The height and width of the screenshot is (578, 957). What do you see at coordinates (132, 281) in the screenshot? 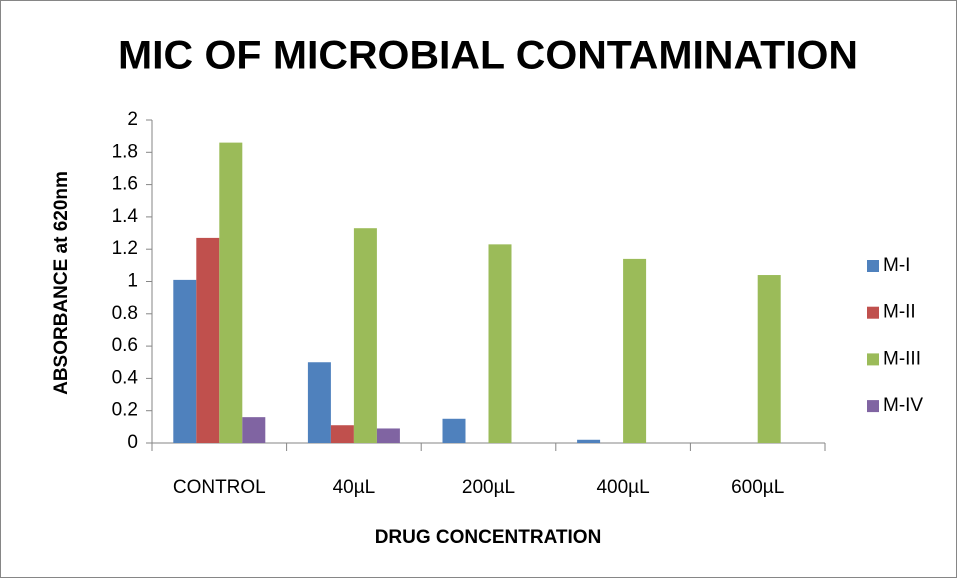
I see `y-tick-label: 1` at bounding box center [132, 281].